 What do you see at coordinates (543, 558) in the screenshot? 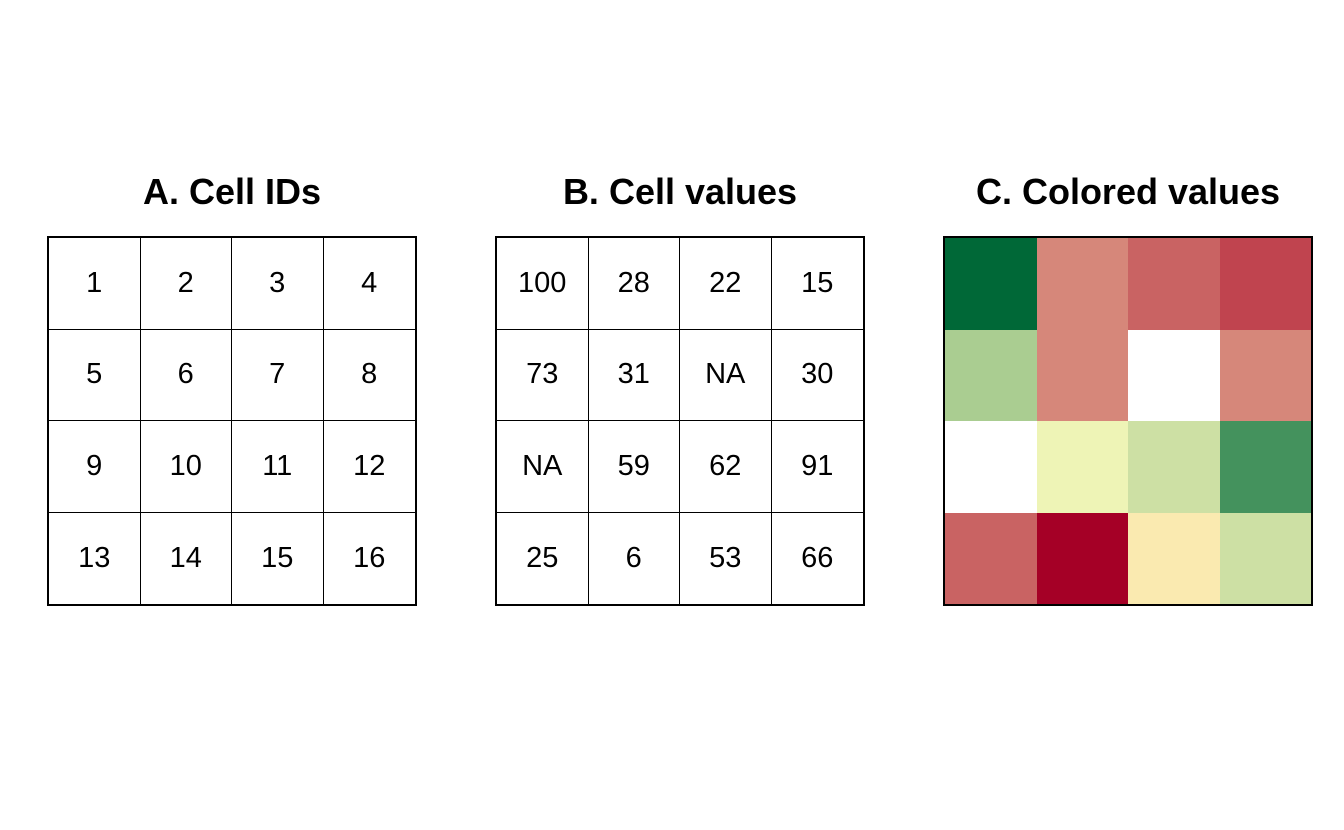
I see `cell-value: 25` at bounding box center [543, 558].